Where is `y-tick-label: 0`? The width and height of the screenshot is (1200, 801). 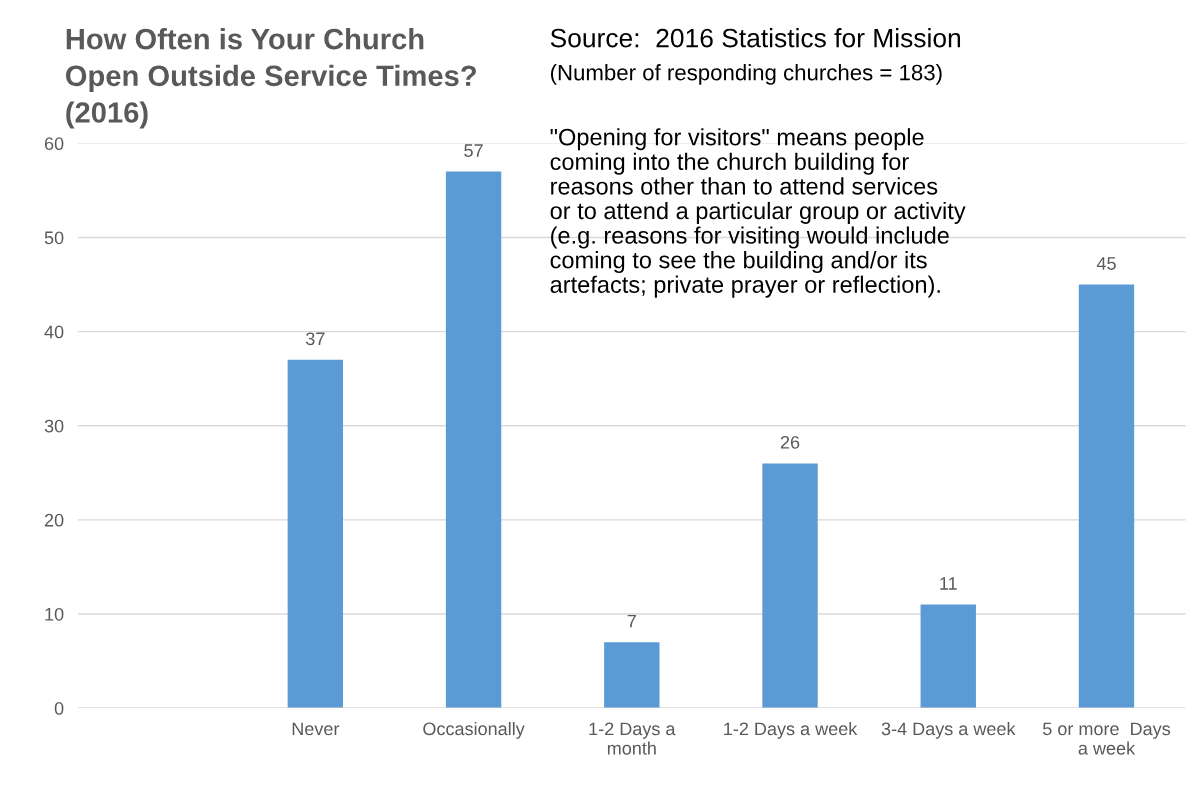 y-tick-label: 0 is located at coordinates (59, 708).